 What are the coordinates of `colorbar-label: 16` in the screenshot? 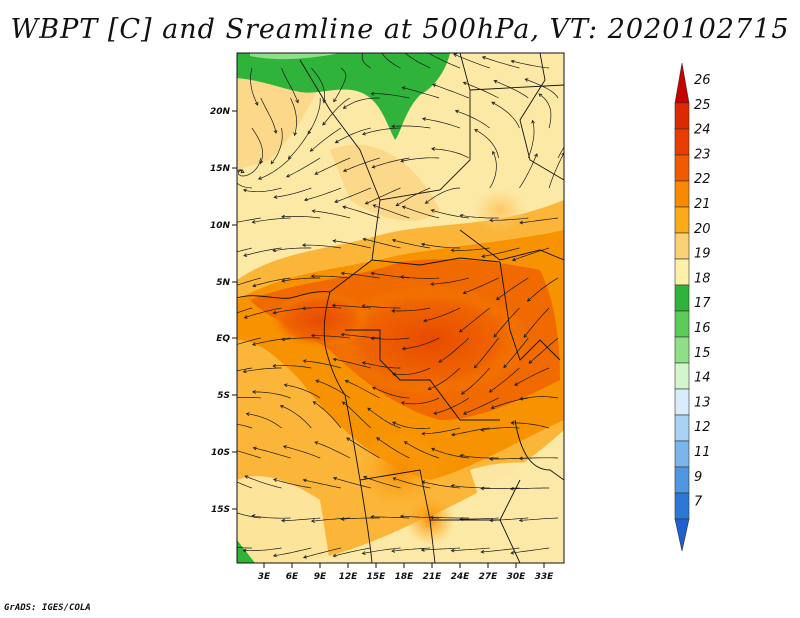 It's located at (702, 328).